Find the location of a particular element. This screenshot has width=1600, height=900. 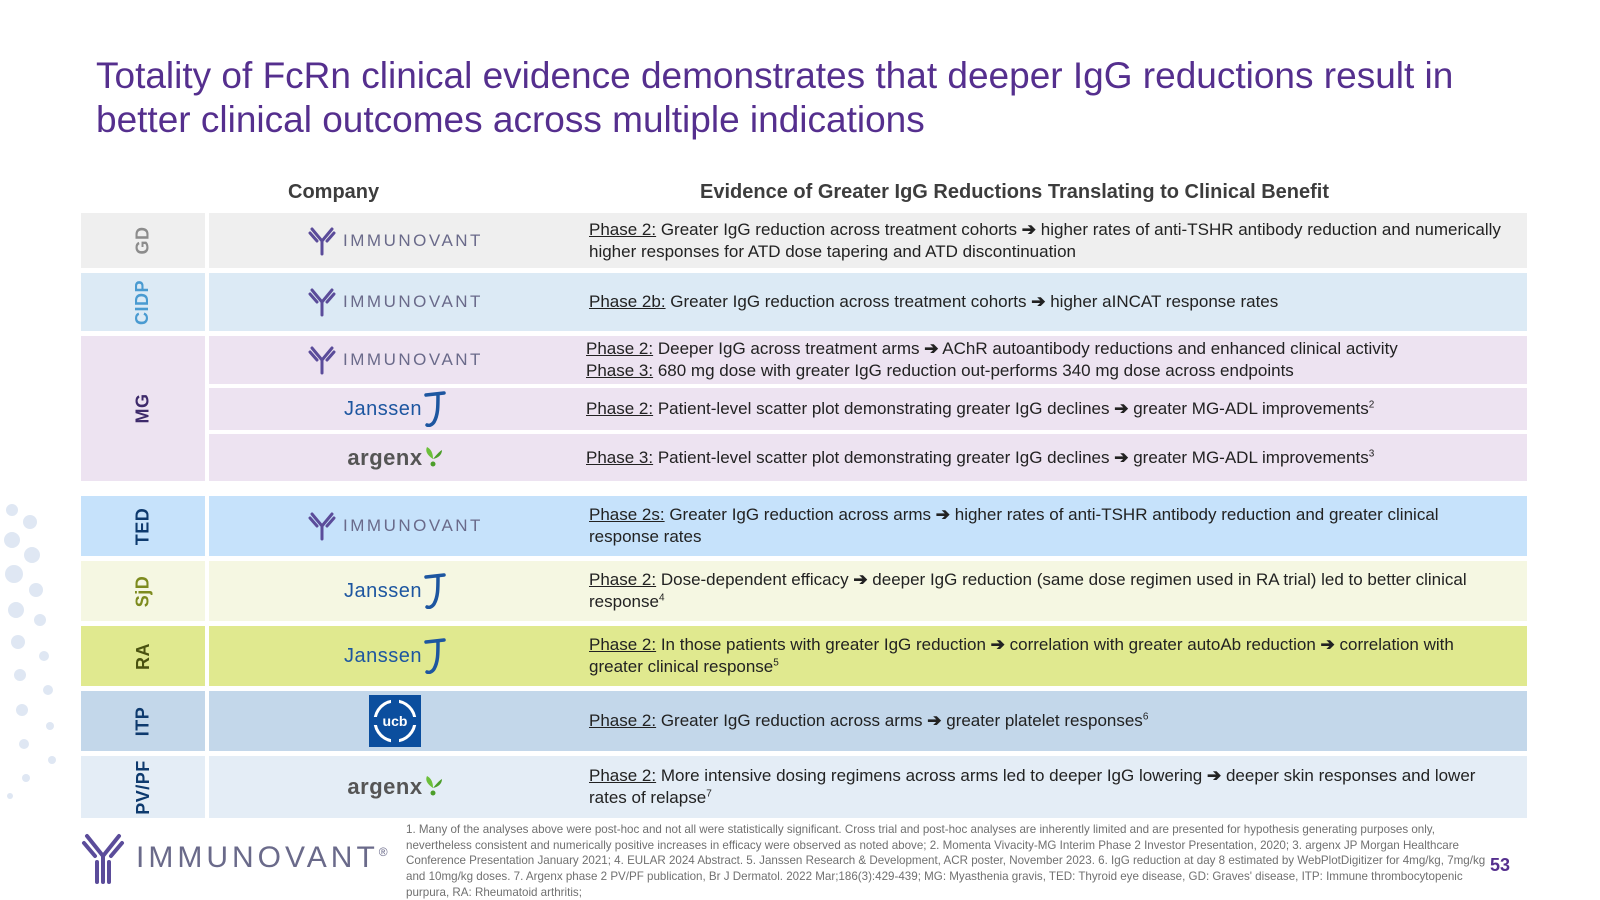

indication-label: ITP is located at coordinates (142, 721).